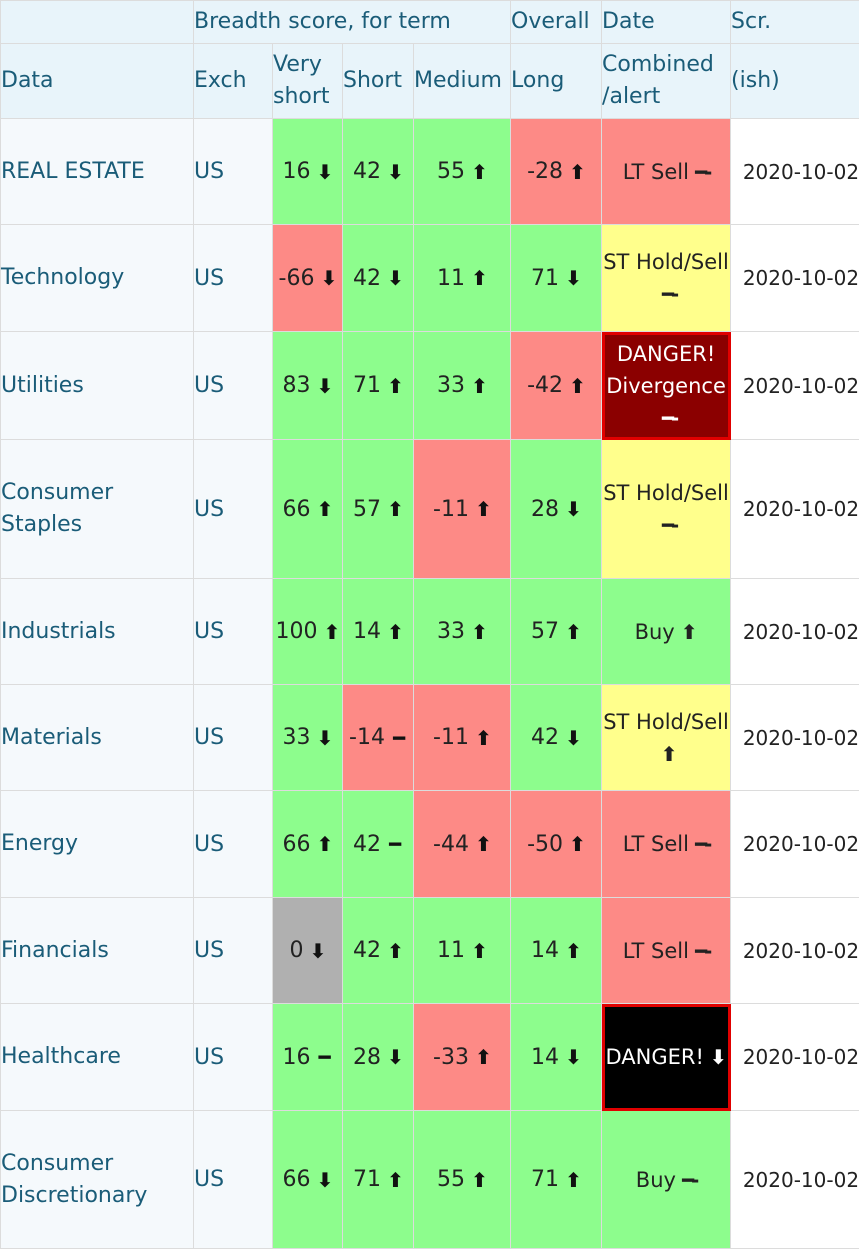 The width and height of the screenshot is (859, 1249). What do you see at coordinates (97, 278) in the screenshot?
I see `row-name: Technology` at bounding box center [97, 278].